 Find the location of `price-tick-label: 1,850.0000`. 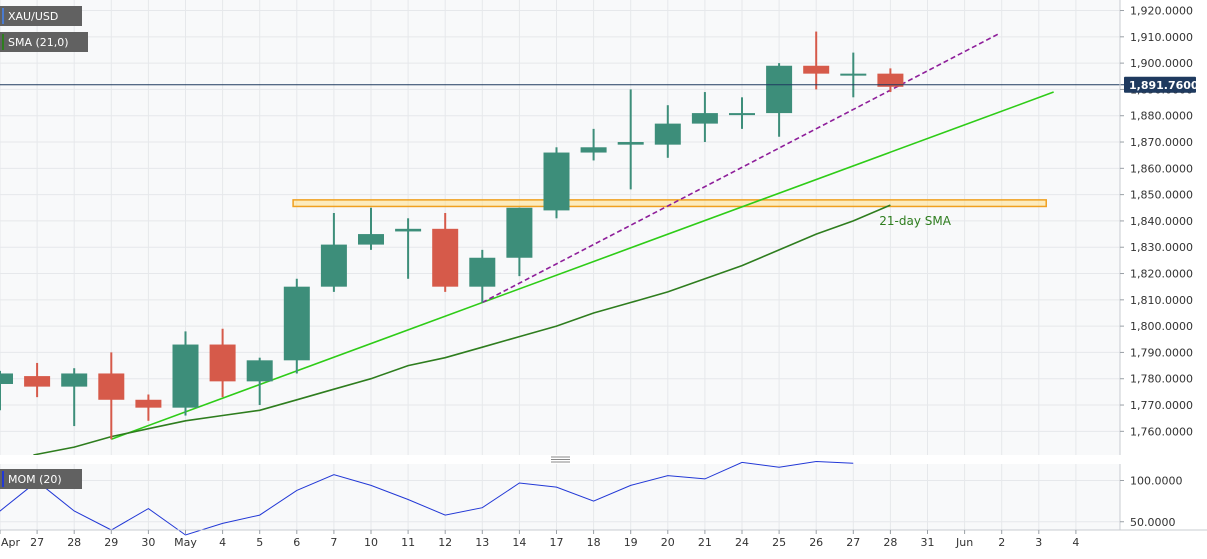

price-tick-label: 1,850.0000 is located at coordinates (1161, 195).